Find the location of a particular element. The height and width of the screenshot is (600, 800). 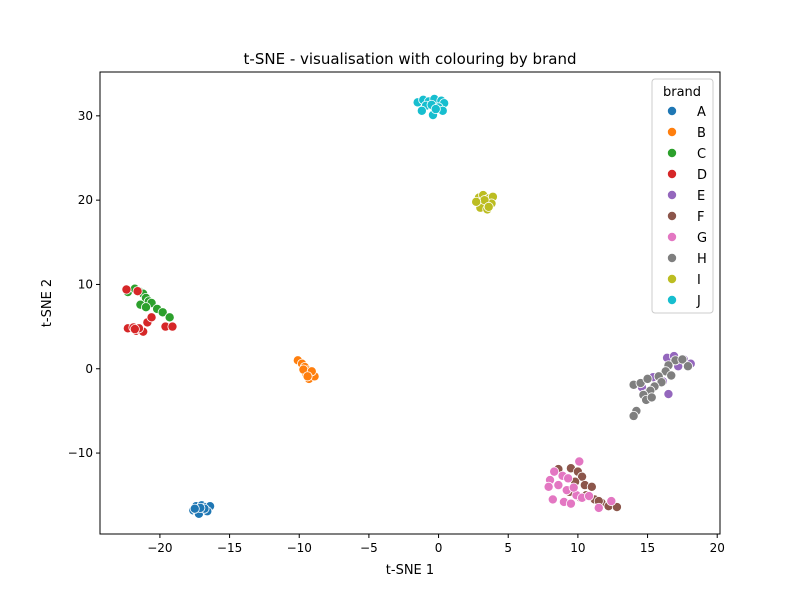

x-tick-label: −5 is located at coordinates (369, 548).